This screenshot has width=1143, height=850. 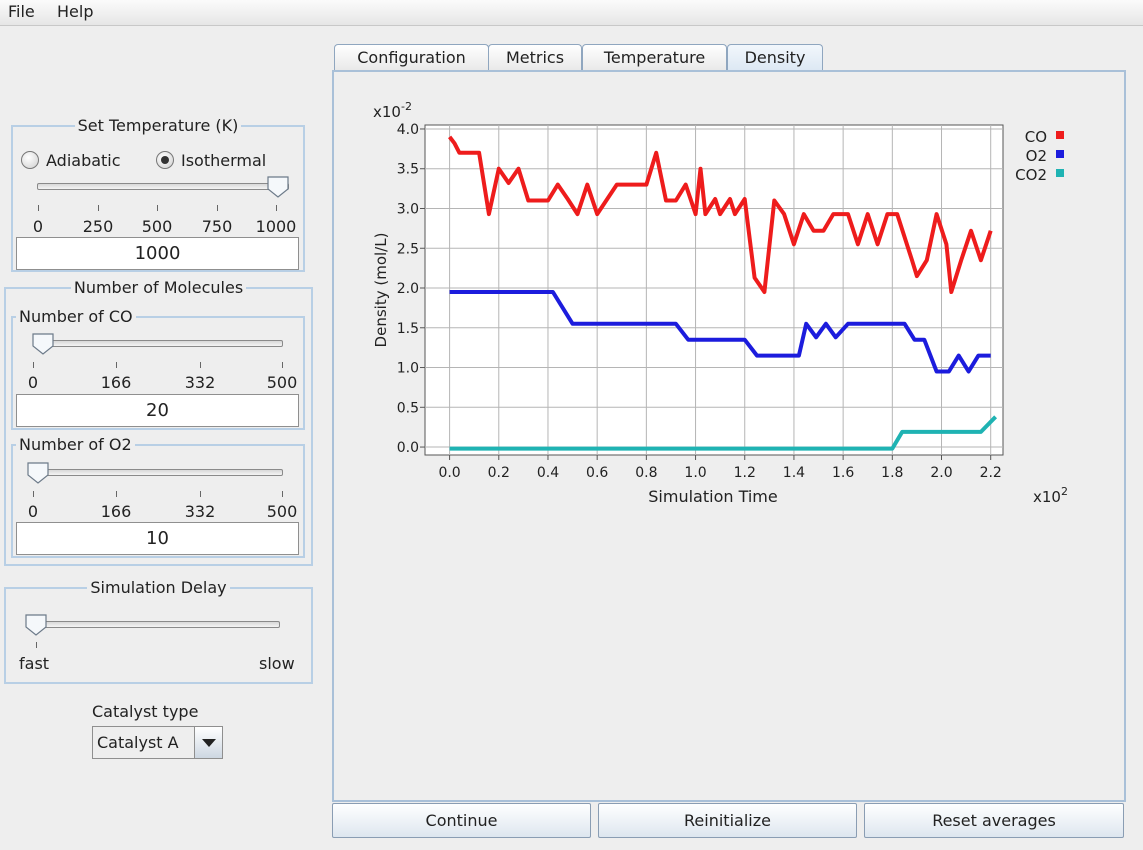 What do you see at coordinates (165, 160) in the screenshot?
I see `isothermal-radio` at bounding box center [165, 160].